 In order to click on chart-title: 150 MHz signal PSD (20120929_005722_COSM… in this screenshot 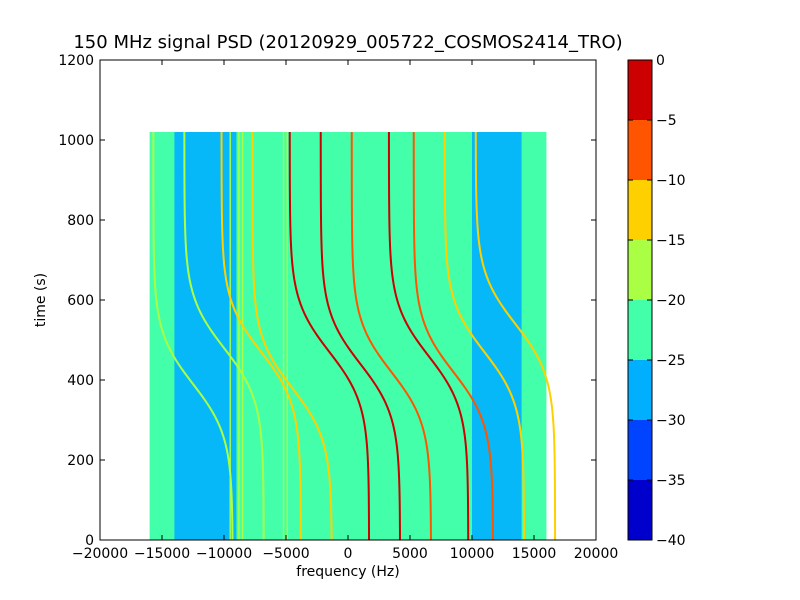, I will do `click(347, 42)`.